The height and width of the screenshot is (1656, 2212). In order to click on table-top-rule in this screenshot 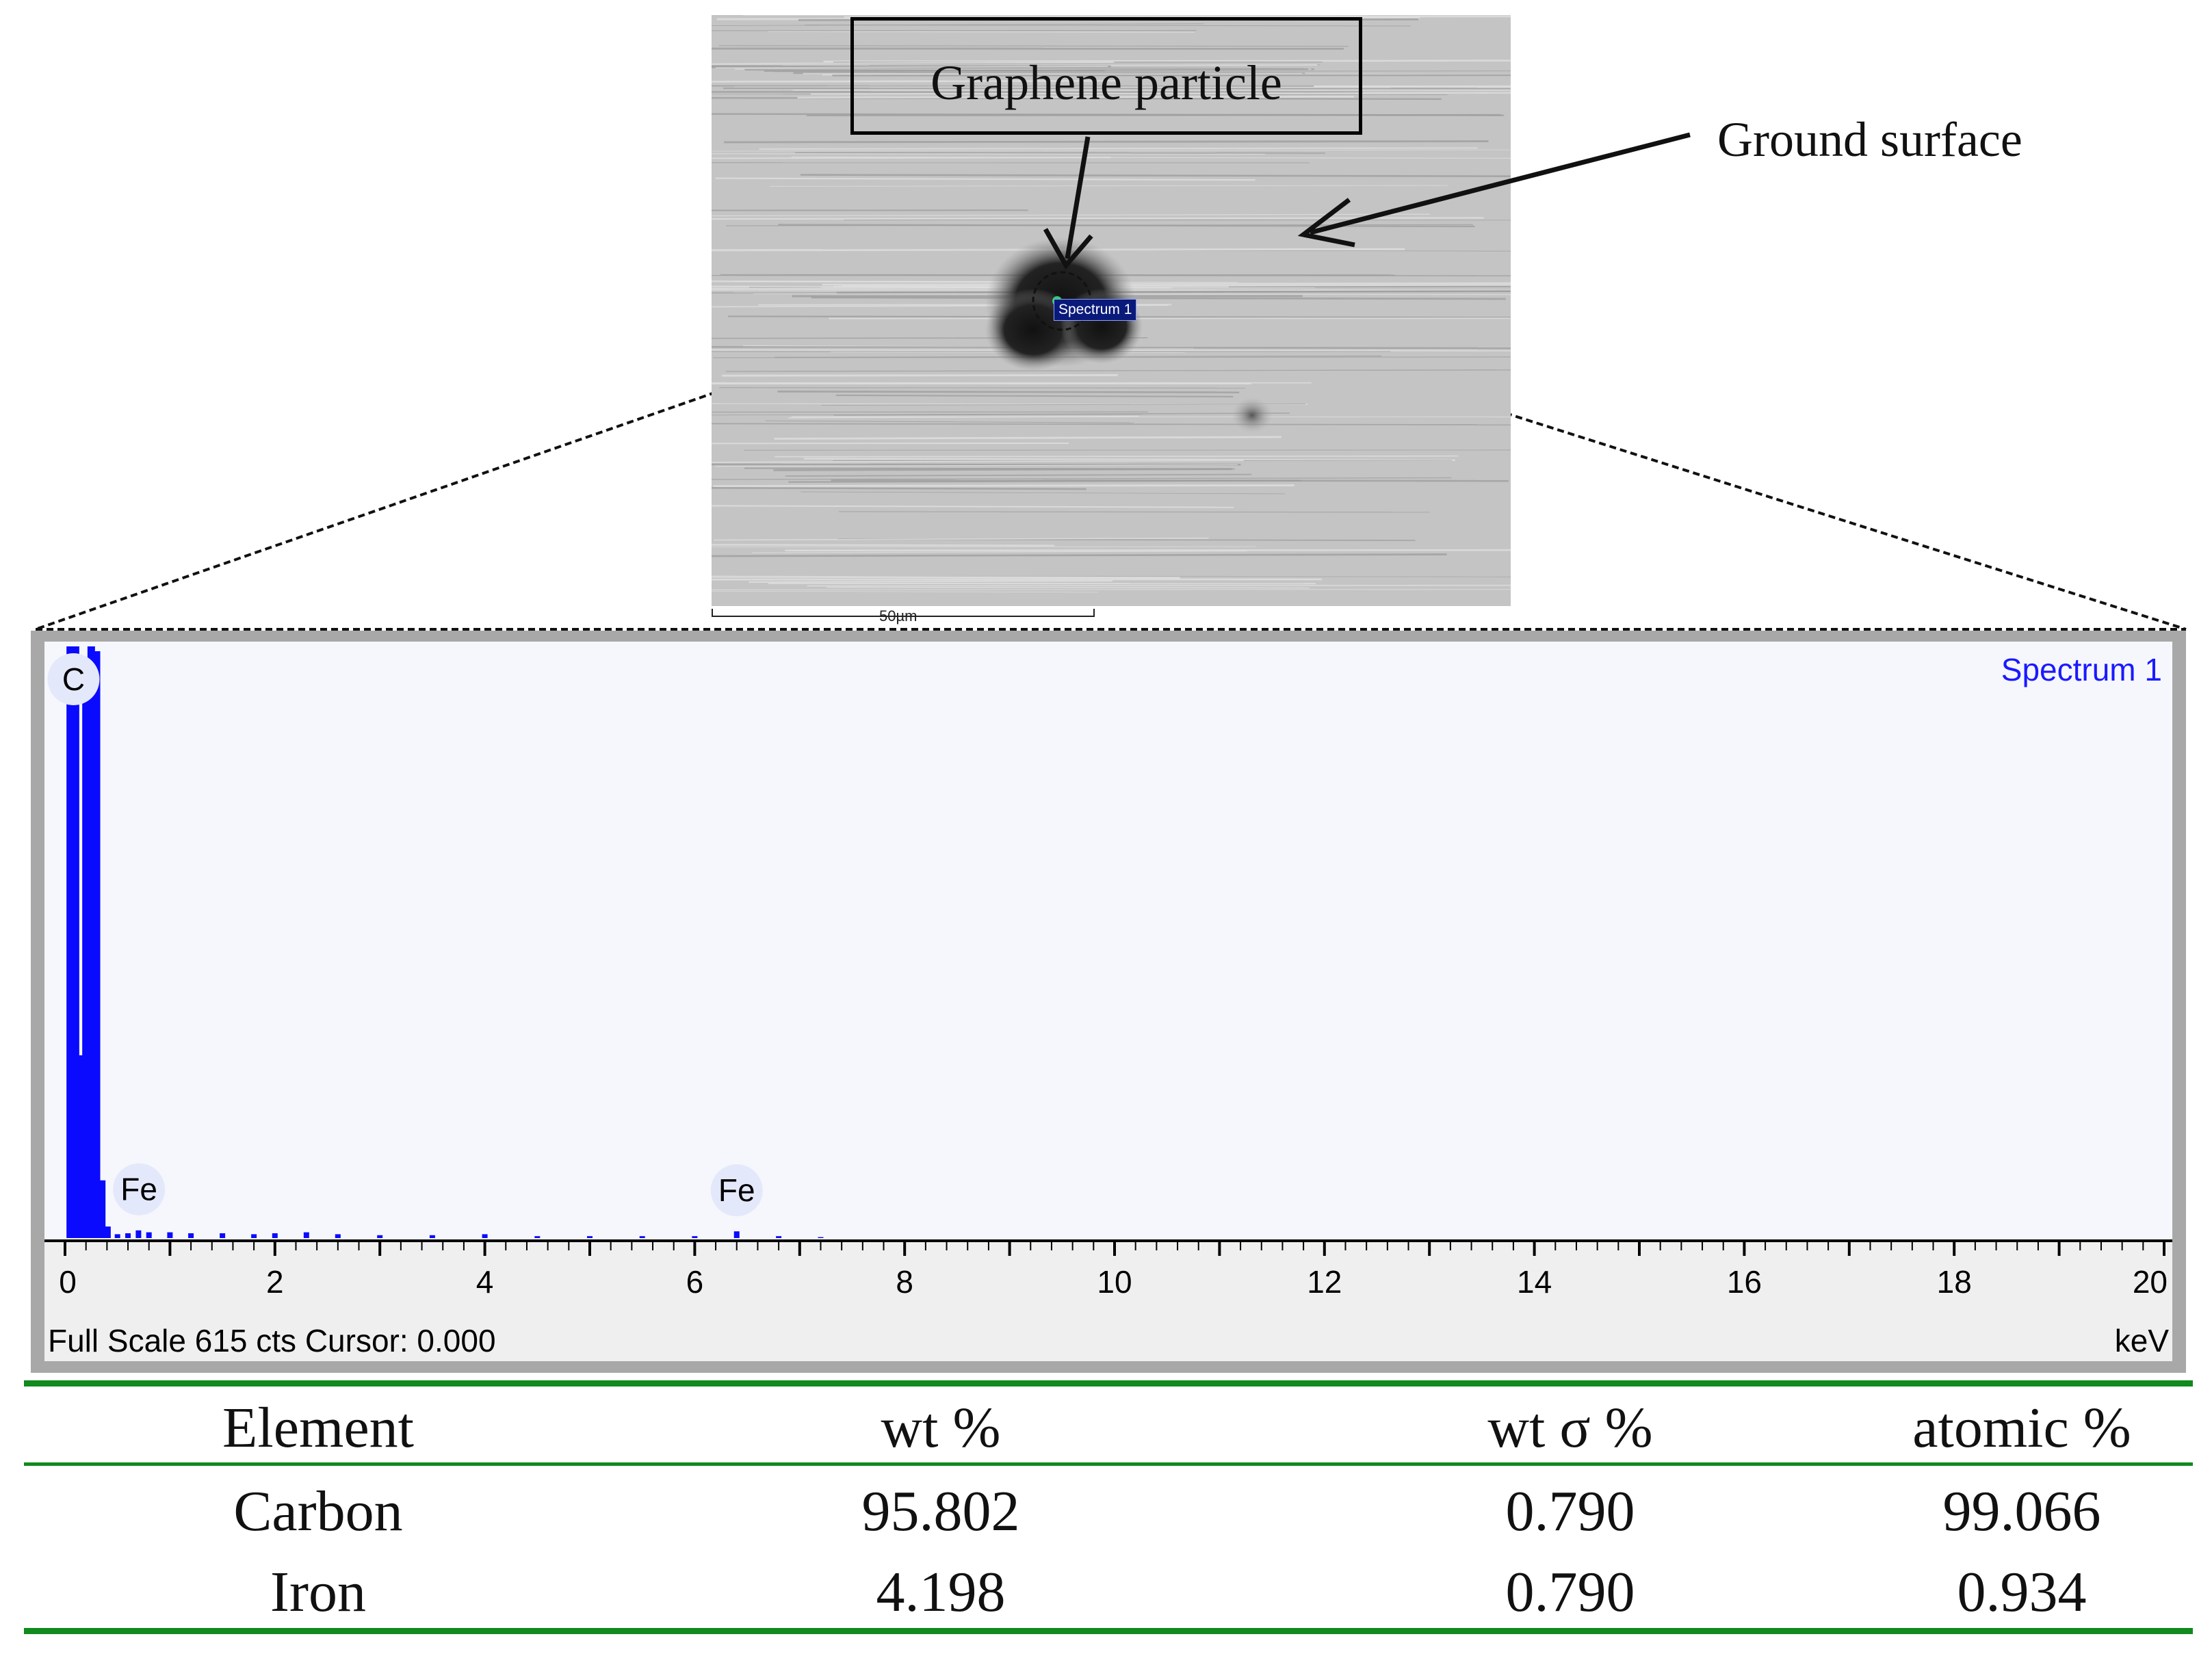, I will do `click(1108, 1383)`.